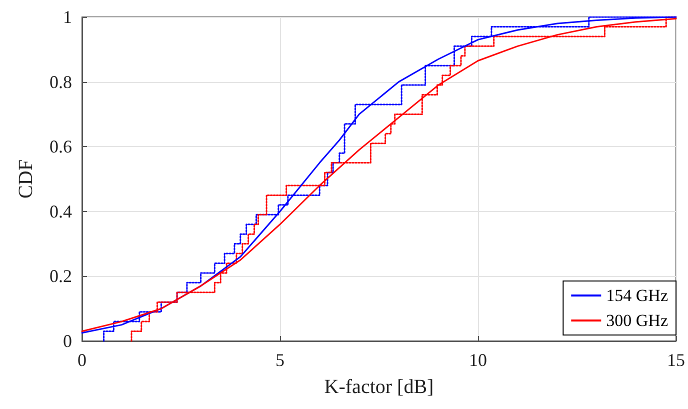  I want to click on x-tick-label: 10, so click(478, 360).